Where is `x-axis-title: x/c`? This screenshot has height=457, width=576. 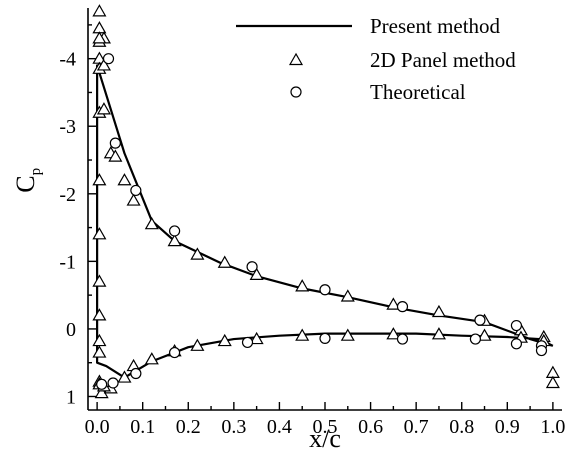
x-axis-title: x/c is located at coordinates (325, 438).